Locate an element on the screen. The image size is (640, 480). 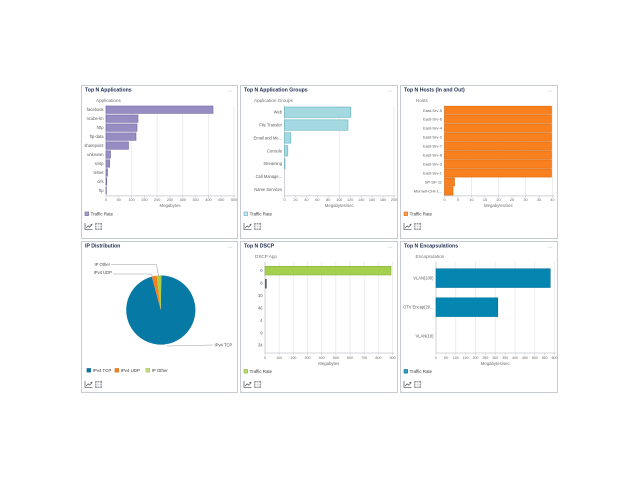
svg-text: 120 is located at coordinates (350, 200).